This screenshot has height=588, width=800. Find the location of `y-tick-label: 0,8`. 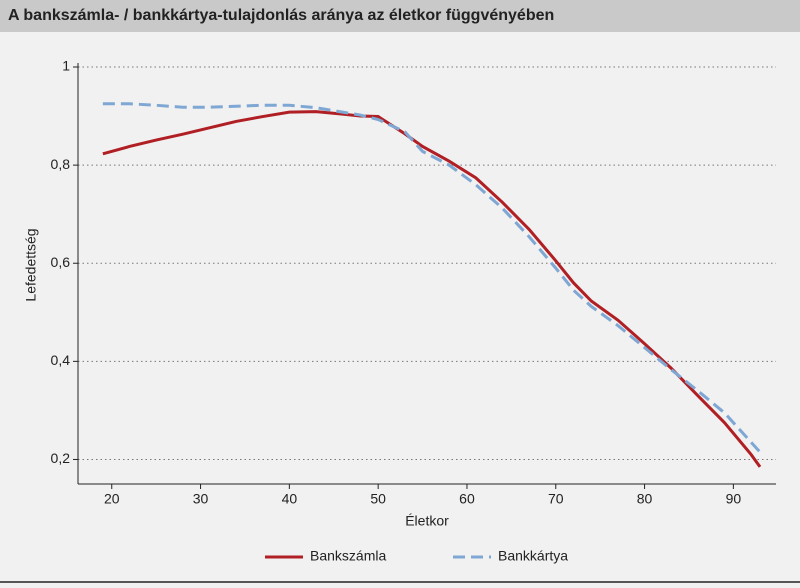

y-tick-label: 0,8 is located at coordinates (61, 164).